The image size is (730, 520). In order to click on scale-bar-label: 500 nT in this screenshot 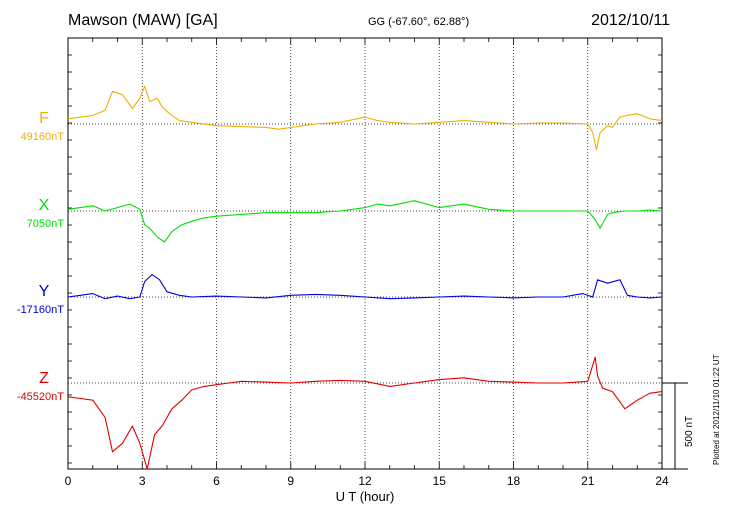, I will do `click(689, 431)`.